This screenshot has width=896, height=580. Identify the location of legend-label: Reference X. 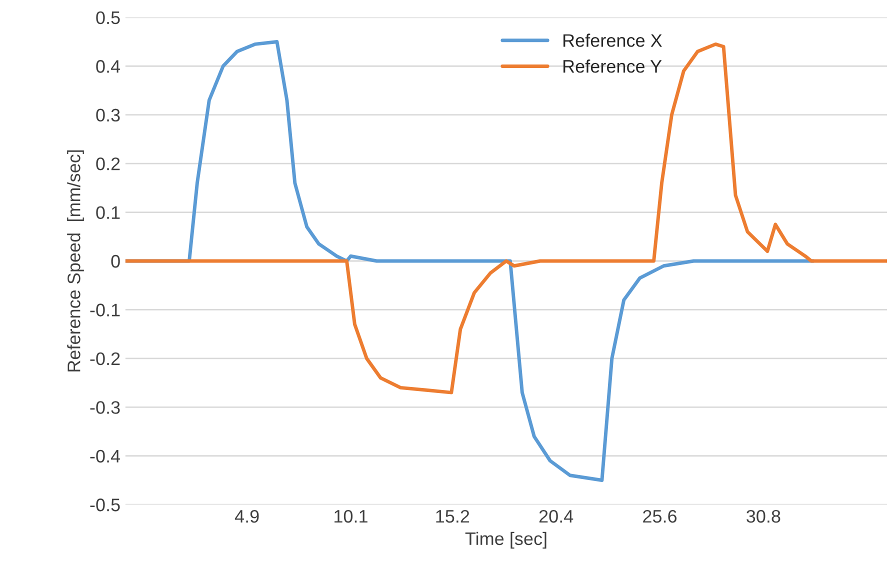
(612, 40).